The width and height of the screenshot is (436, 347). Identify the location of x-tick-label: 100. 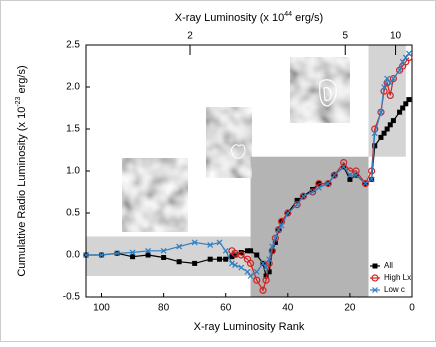
(101, 308).